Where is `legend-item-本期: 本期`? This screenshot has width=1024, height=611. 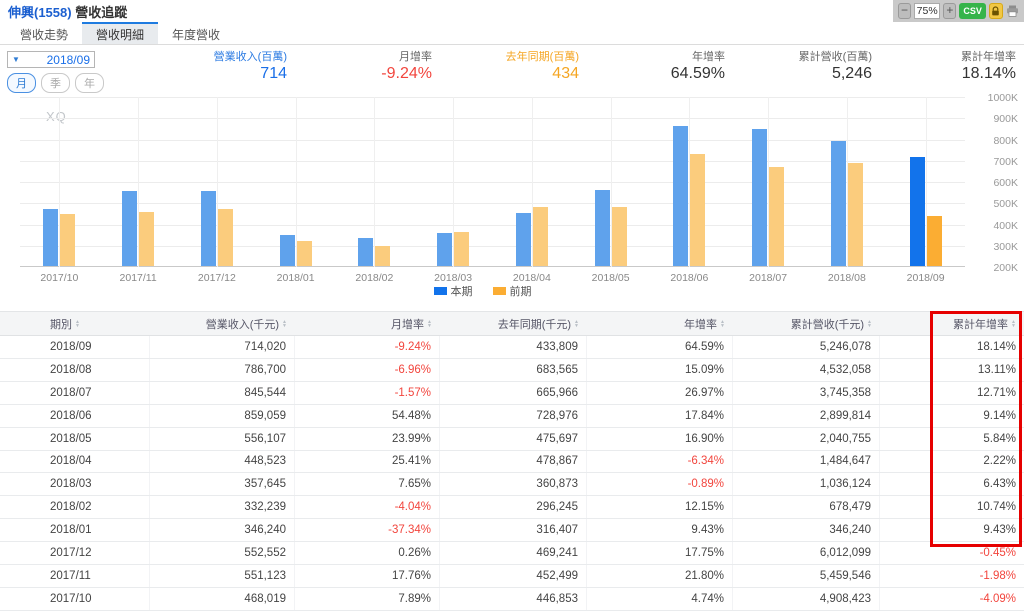 legend-item-本期: 本期 is located at coordinates (453, 291).